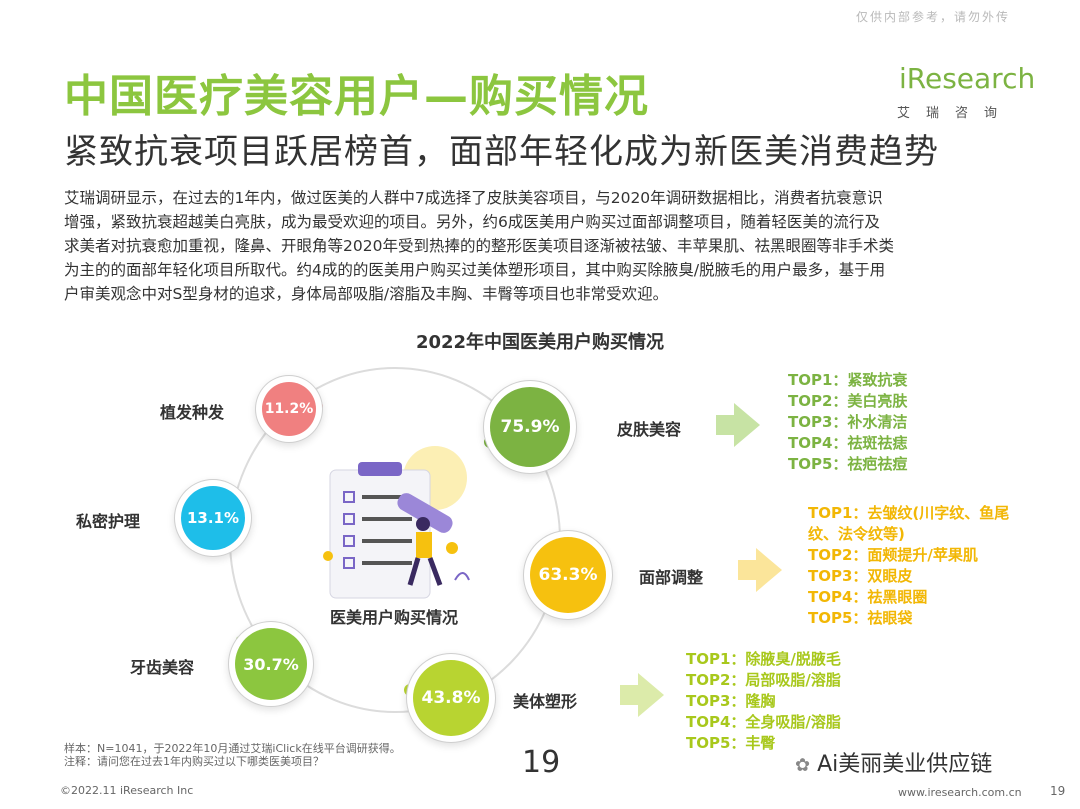 Image resolution: width=1080 pixels, height=809 pixels. What do you see at coordinates (868, 597) in the screenshot?
I see `top-item: TOP4：祛黑眼圈` at bounding box center [868, 597].